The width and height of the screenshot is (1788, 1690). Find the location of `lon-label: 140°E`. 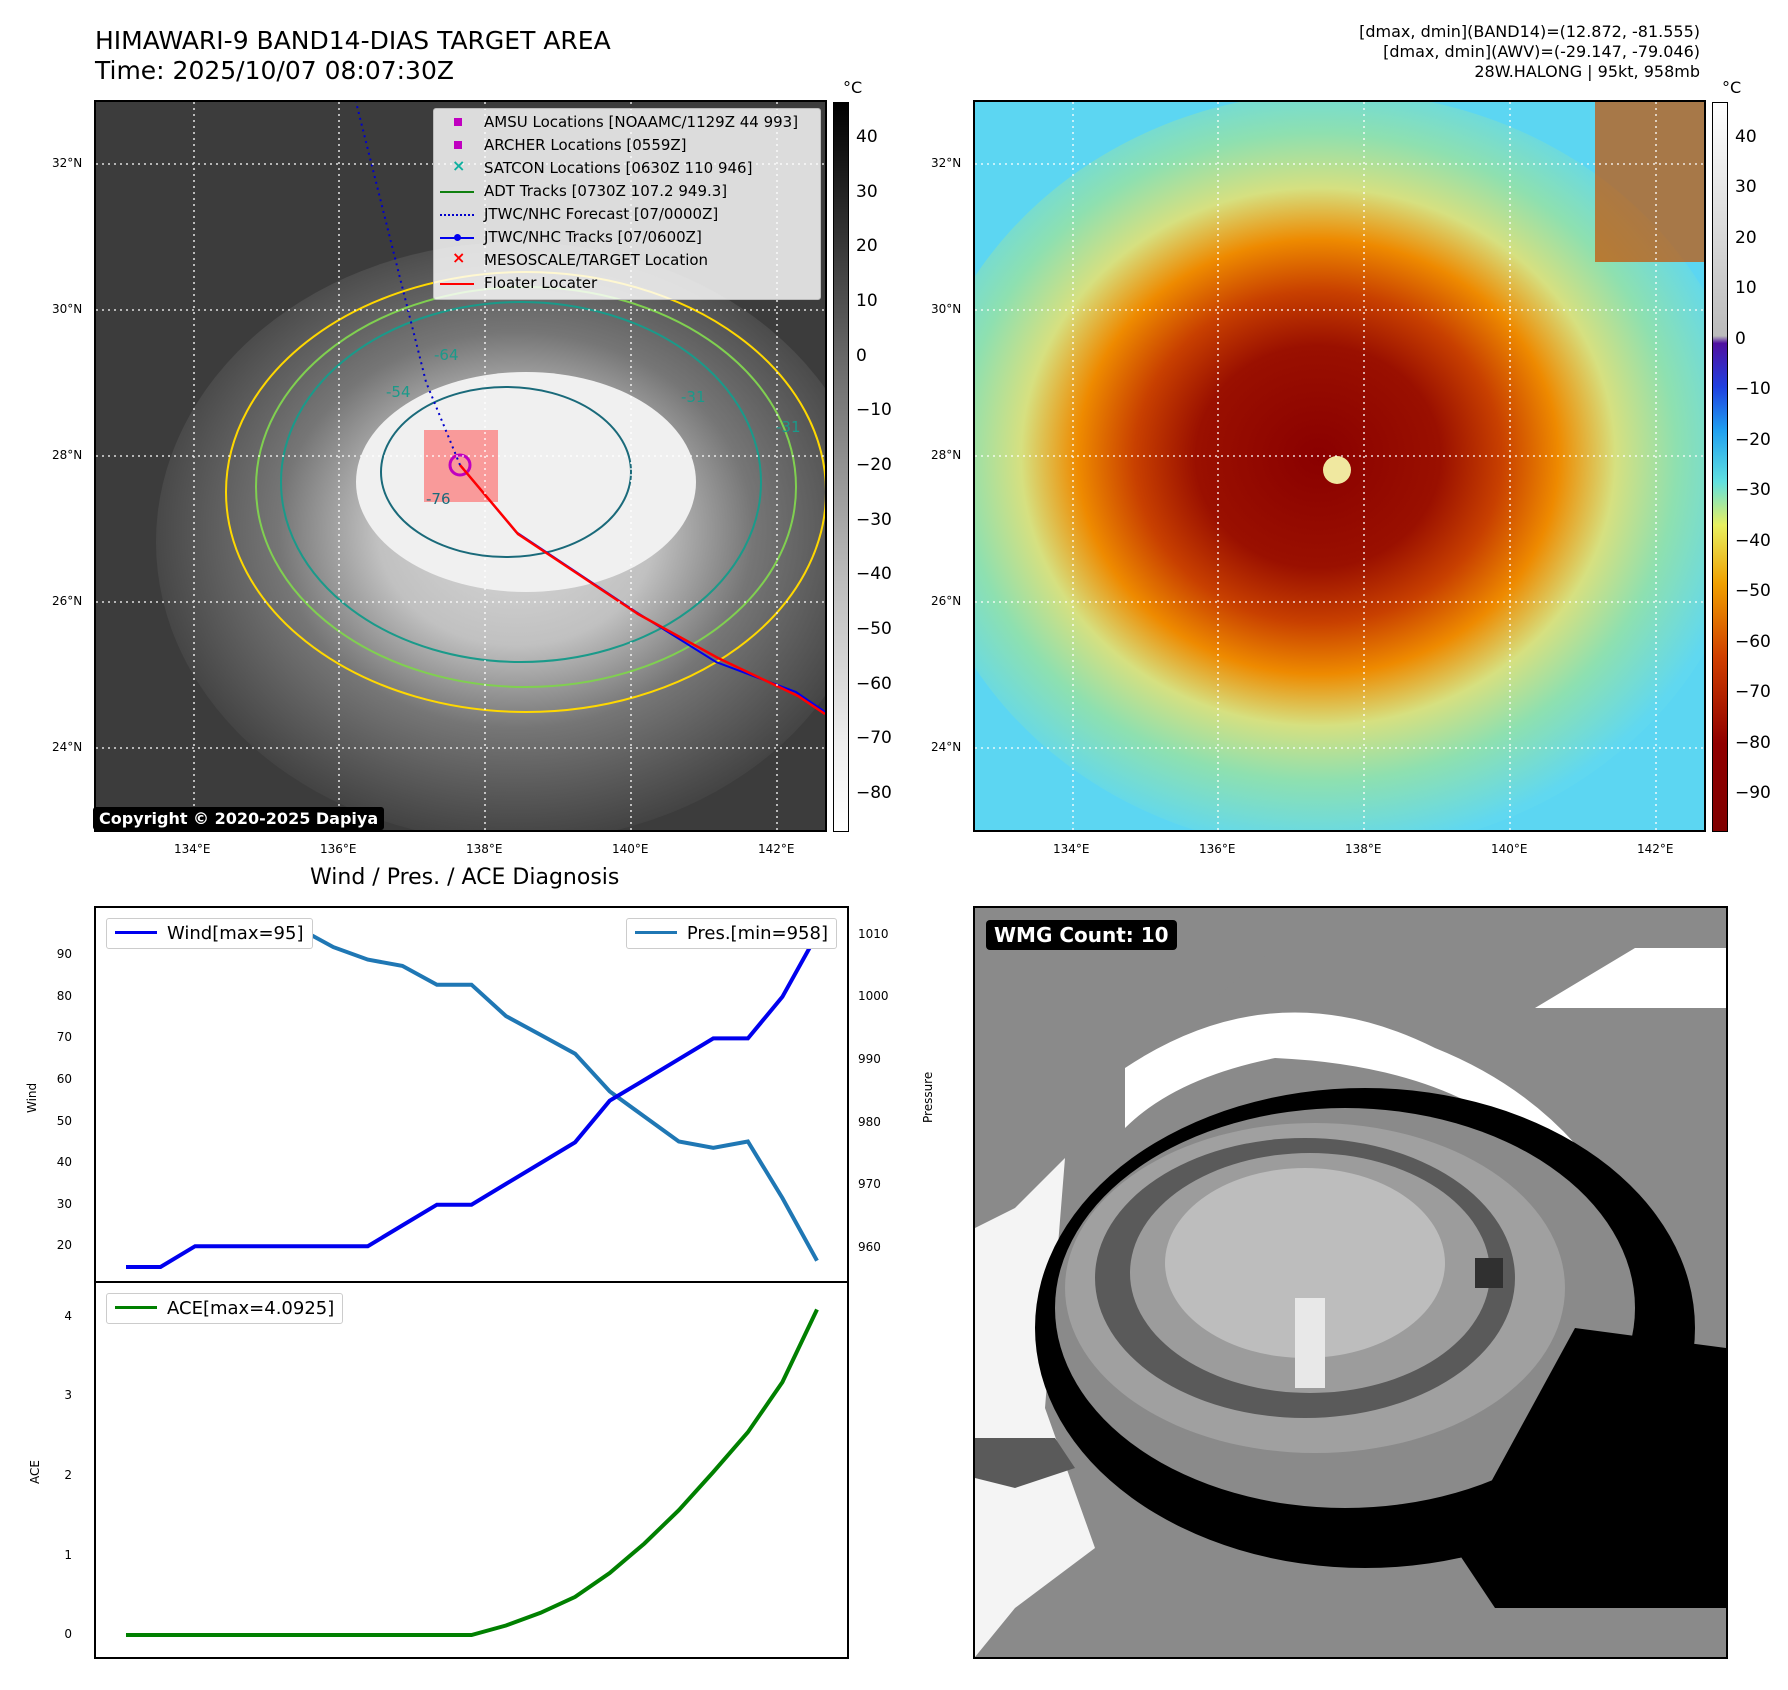

lon-label: 140°E is located at coordinates (1509, 849).